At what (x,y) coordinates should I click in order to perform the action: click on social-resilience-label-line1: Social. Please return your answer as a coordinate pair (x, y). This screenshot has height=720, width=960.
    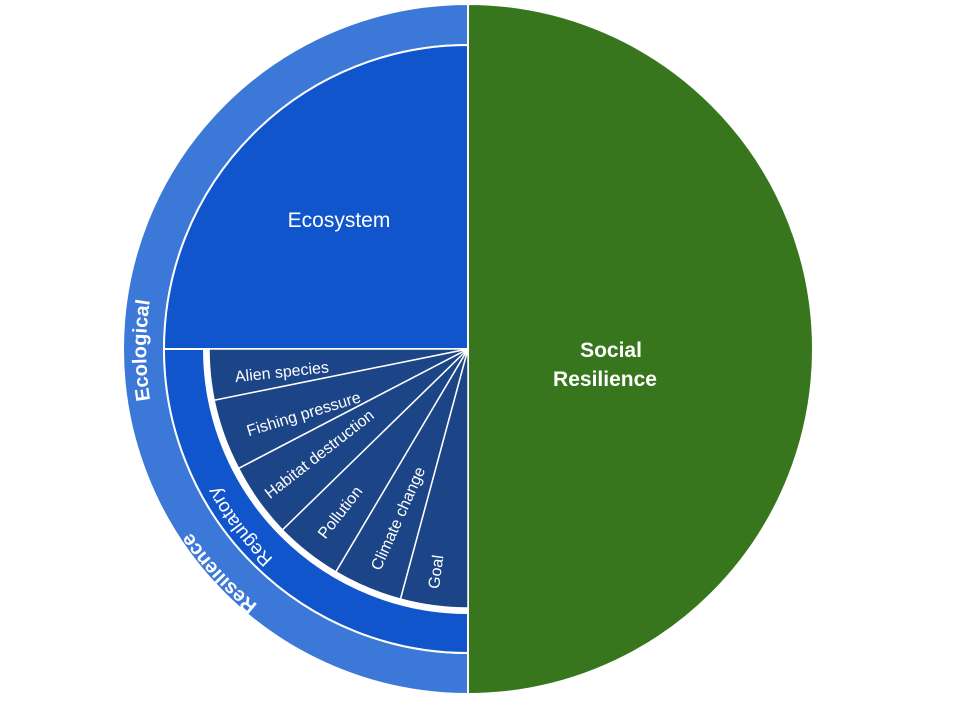
    Looking at the image, I should click on (611, 350).